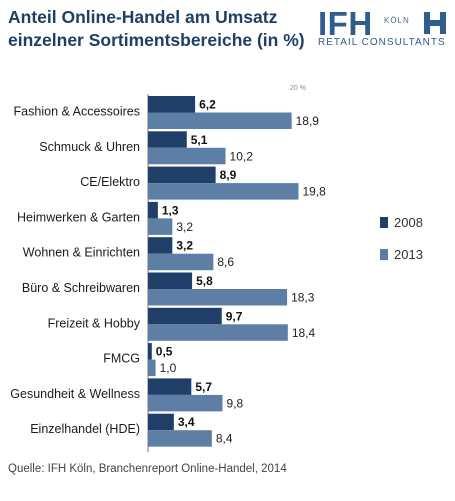 The height and width of the screenshot is (501, 455). I want to click on category-label: Schmuck & Uhren, so click(89, 147).